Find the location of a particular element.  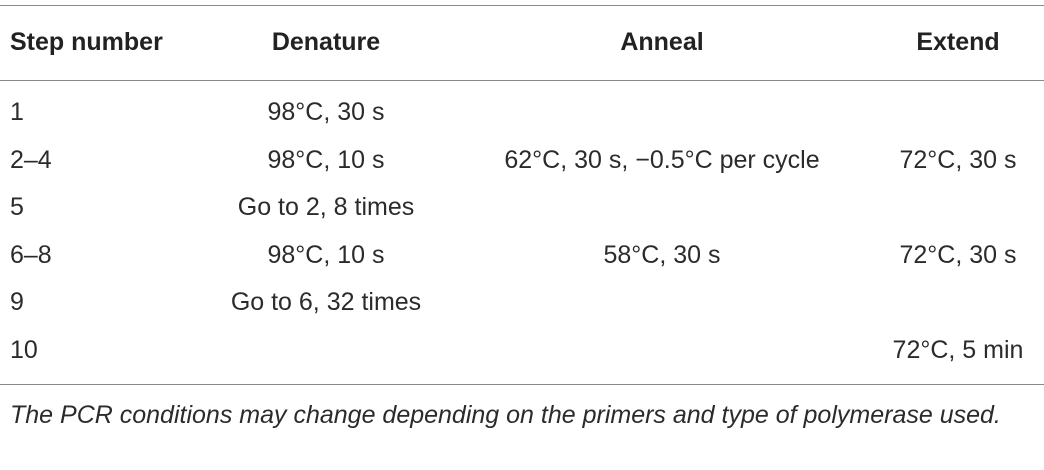

bottom-rule is located at coordinates (522, 384).